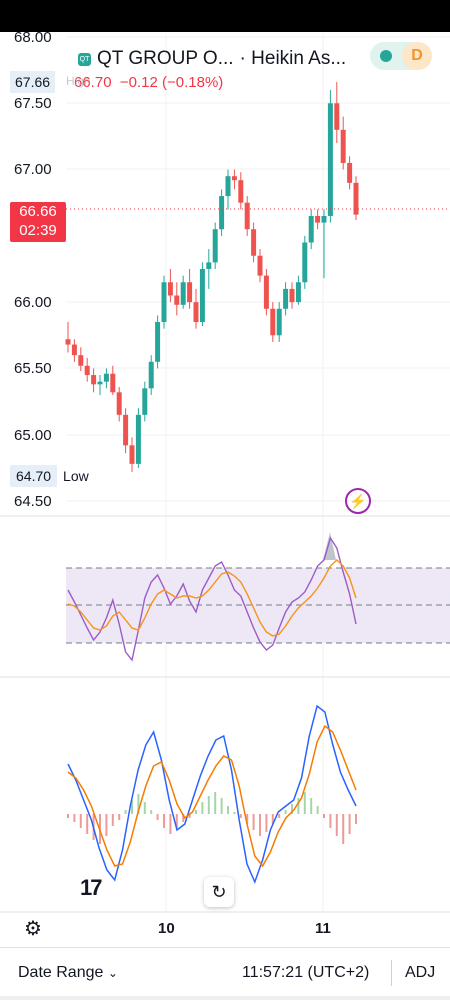 The width and height of the screenshot is (450, 1001). What do you see at coordinates (33, 103) in the screenshot?
I see `price-tick: 67.50` at bounding box center [33, 103].